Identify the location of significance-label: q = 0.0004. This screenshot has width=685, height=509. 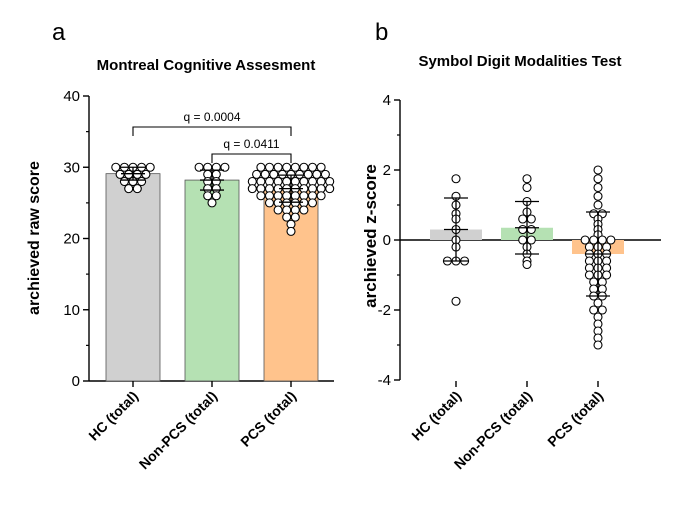
(211, 117).